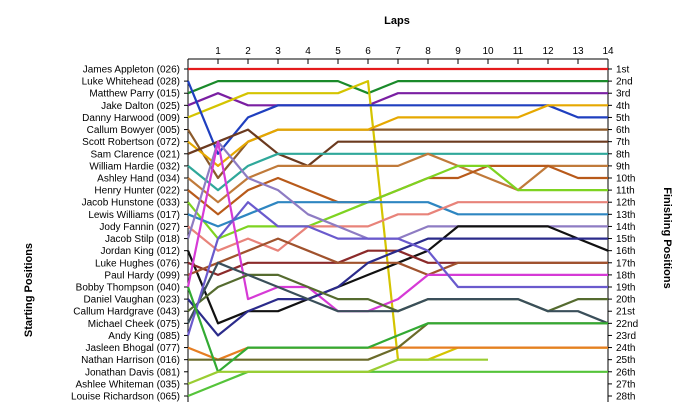  I want to click on finishing-position-label: 15th, so click(625, 239).